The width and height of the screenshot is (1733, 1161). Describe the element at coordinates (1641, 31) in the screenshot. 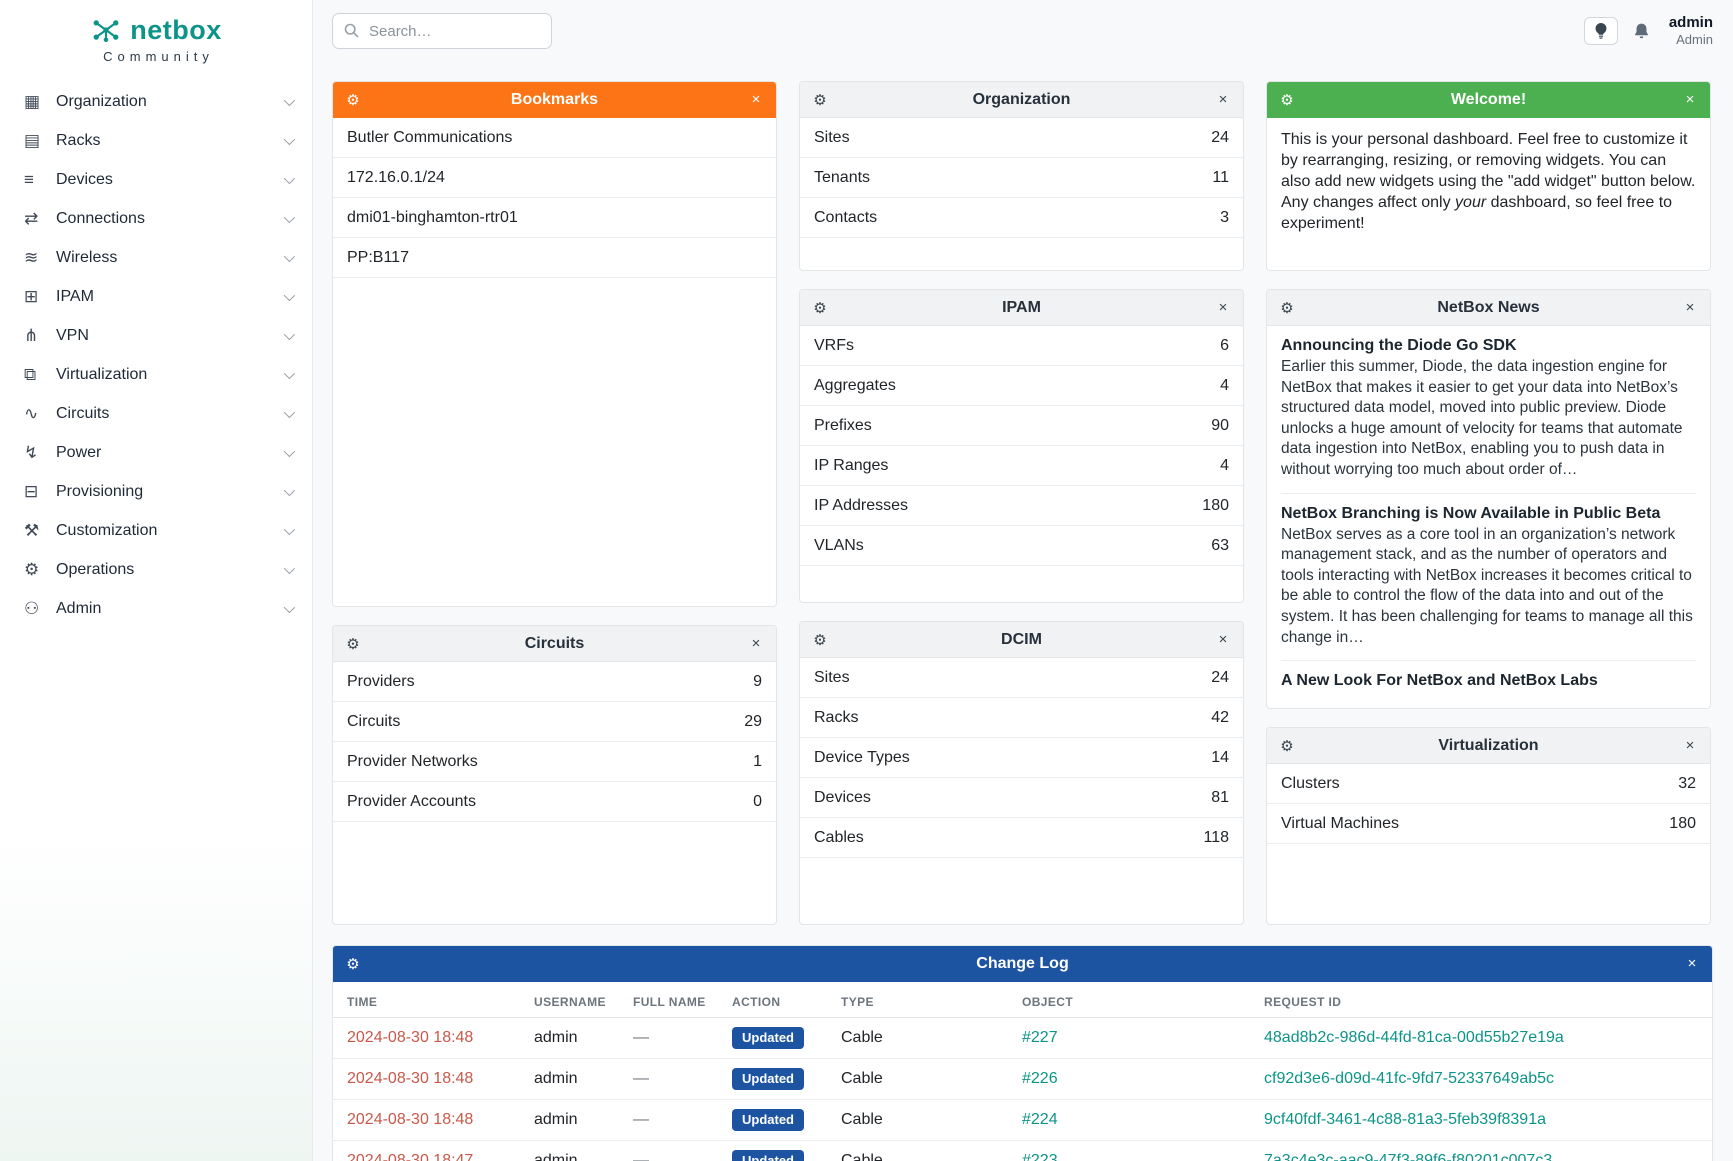

I see `notifications-button` at that location.